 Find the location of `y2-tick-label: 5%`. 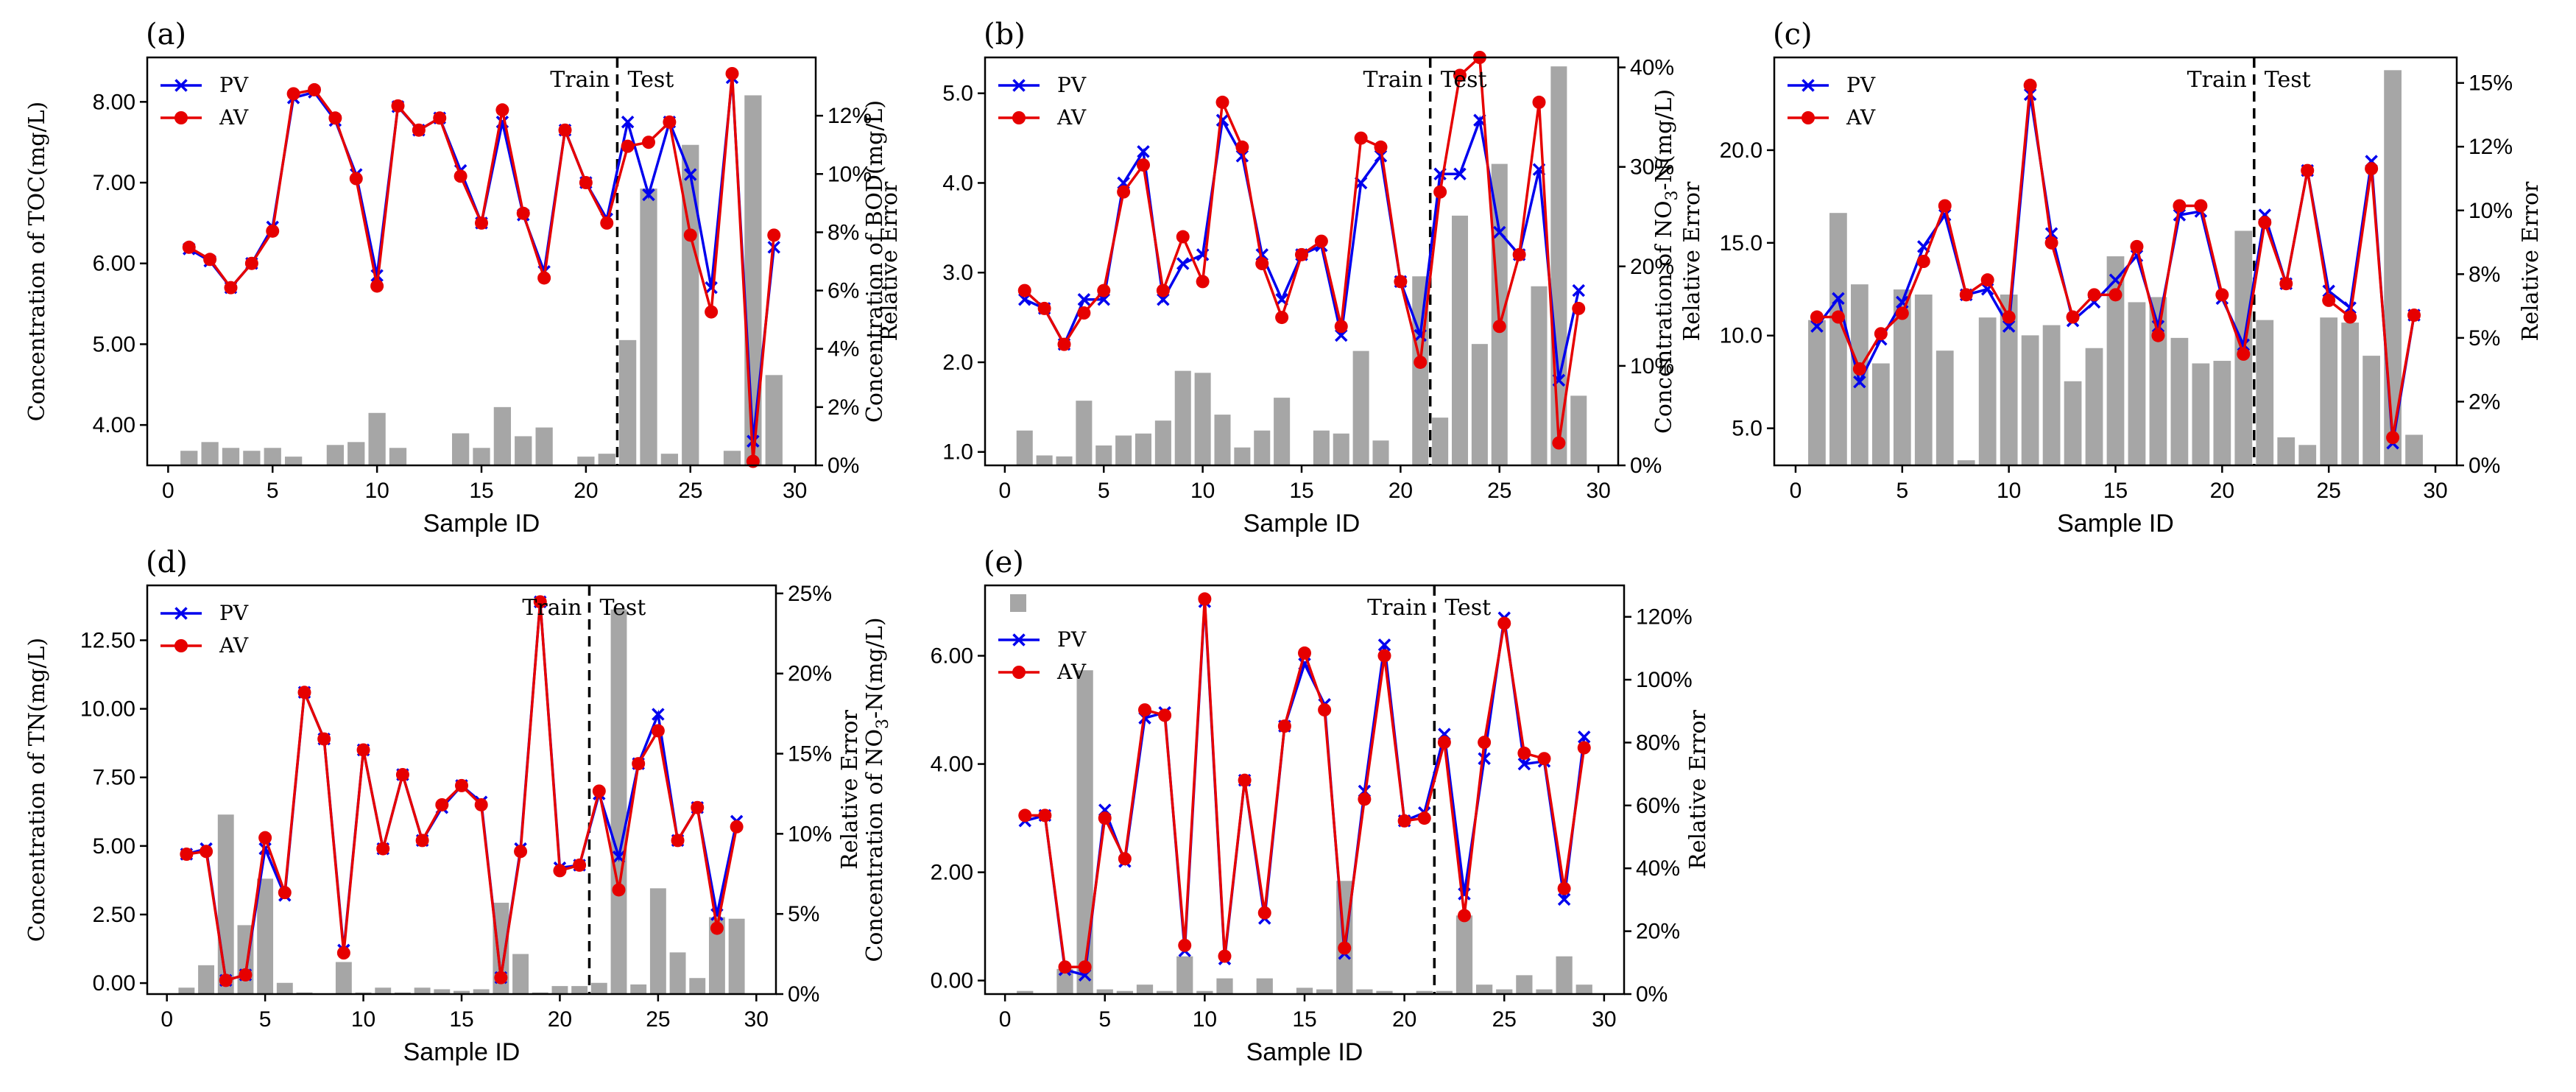

y2-tick-label: 5% is located at coordinates (2484, 338).